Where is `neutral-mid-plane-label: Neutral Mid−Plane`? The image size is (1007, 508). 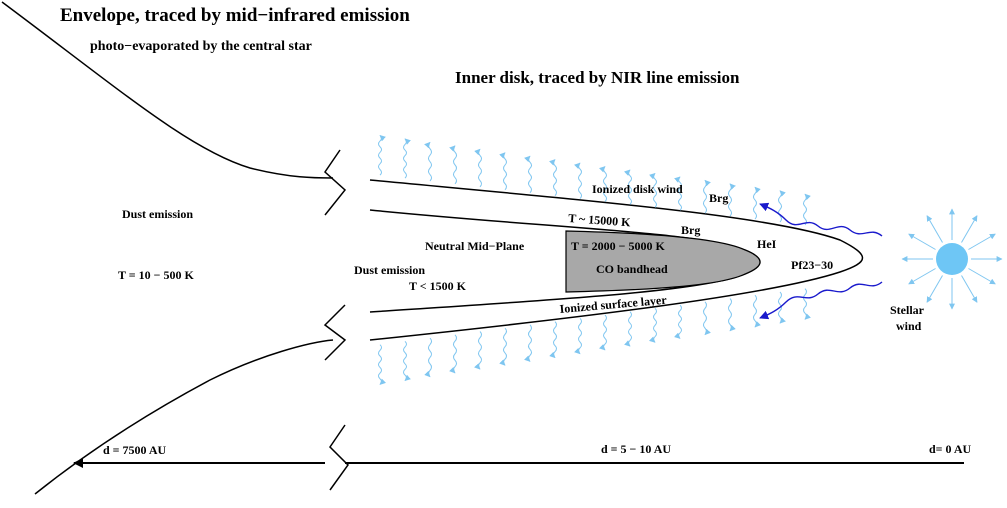
neutral-mid-plane-label: Neutral Mid−Plane is located at coordinates (475, 246).